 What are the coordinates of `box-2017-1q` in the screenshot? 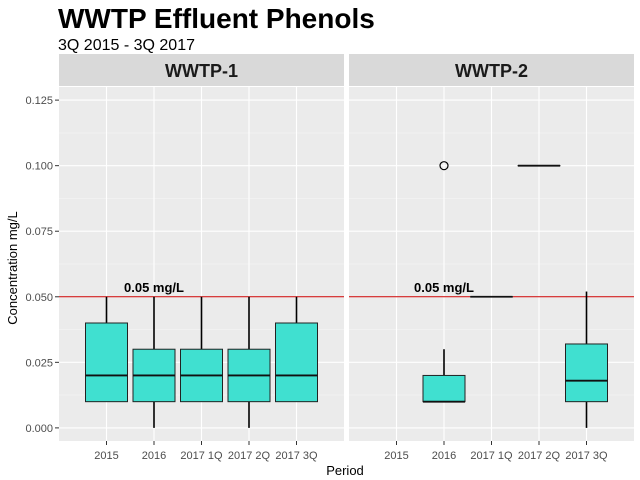 It's located at (201, 349).